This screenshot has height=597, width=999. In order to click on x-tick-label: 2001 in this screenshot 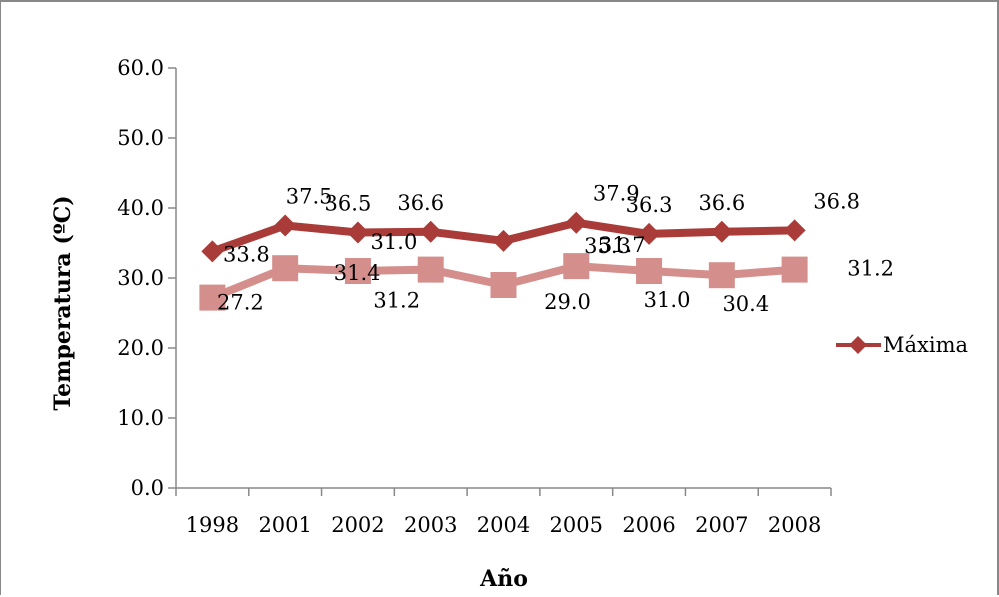, I will do `click(284, 525)`.